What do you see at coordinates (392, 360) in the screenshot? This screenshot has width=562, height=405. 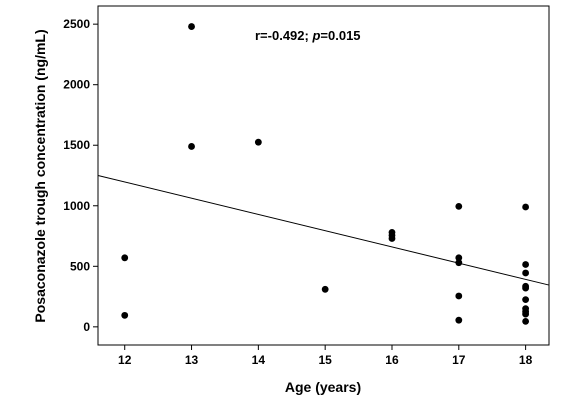 I see `x-tick-label: 16` at bounding box center [392, 360].